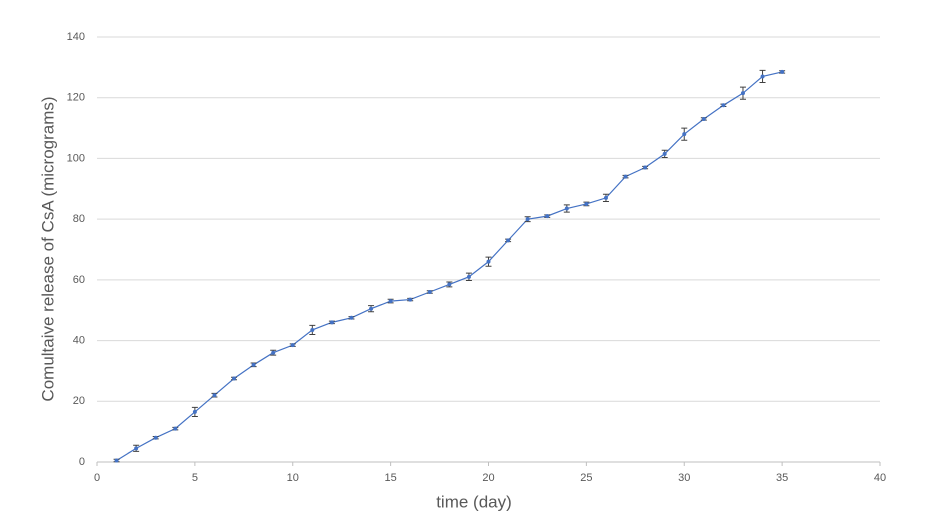 Image resolution: width=937 pixels, height=526 pixels. Describe the element at coordinates (684, 478) in the screenshot. I see `x-tick-label: 30` at that location.